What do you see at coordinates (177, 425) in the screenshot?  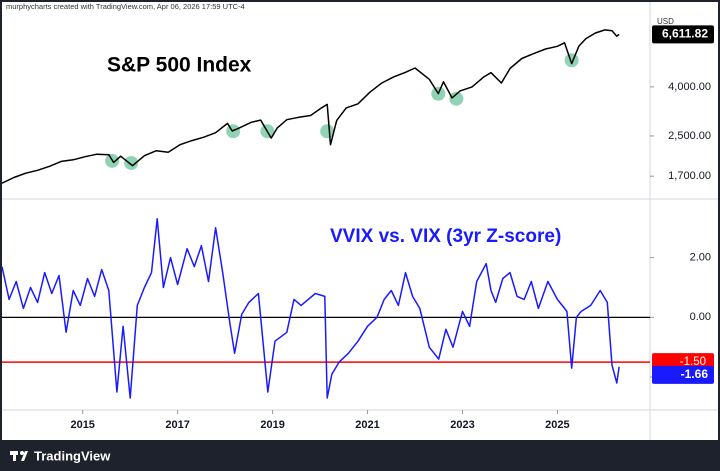 I see `x-tick-label: 2017` at bounding box center [177, 425].